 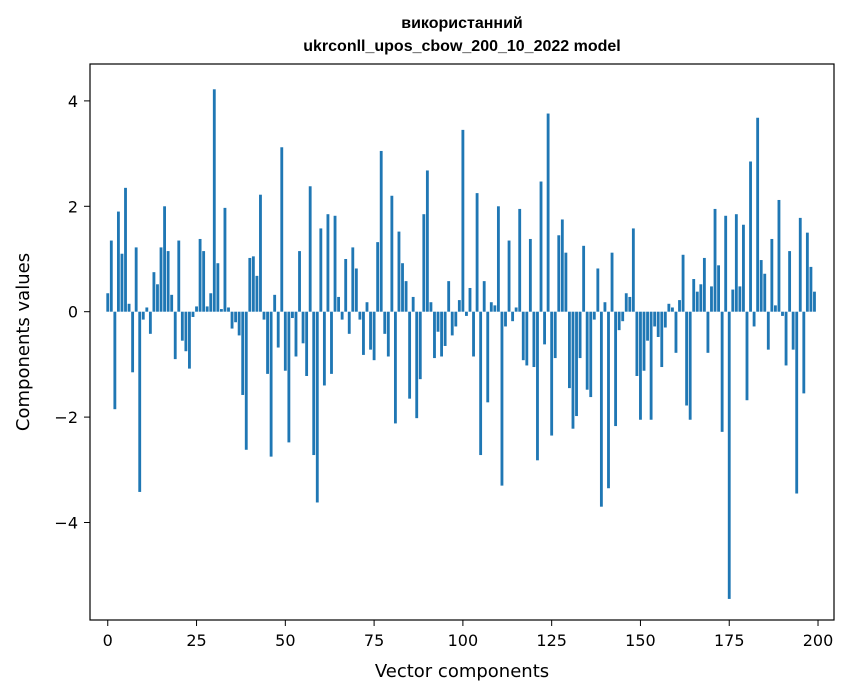 I want to click on x-tick-label: 50, so click(x=285, y=640).